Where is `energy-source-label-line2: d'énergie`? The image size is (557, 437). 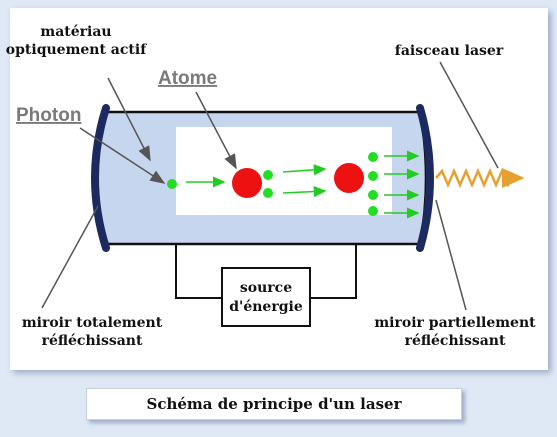 energy-source-label-line2: d'énergie is located at coordinates (266, 307).